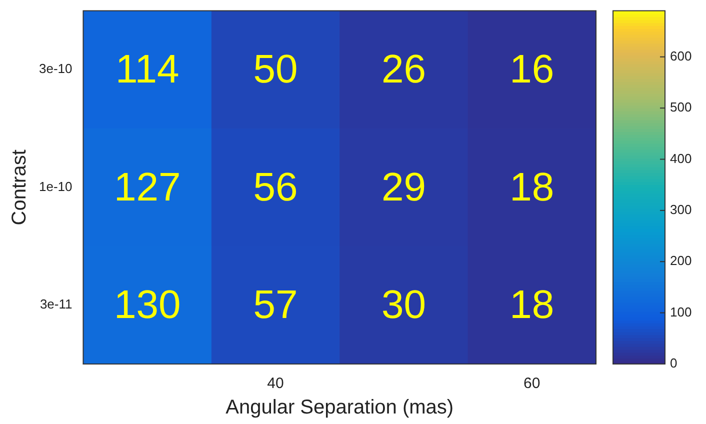 Image resolution: width=706 pixels, height=424 pixels. What do you see at coordinates (681, 260) in the screenshot?
I see `color-bar-label: 200` at bounding box center [681, 260].